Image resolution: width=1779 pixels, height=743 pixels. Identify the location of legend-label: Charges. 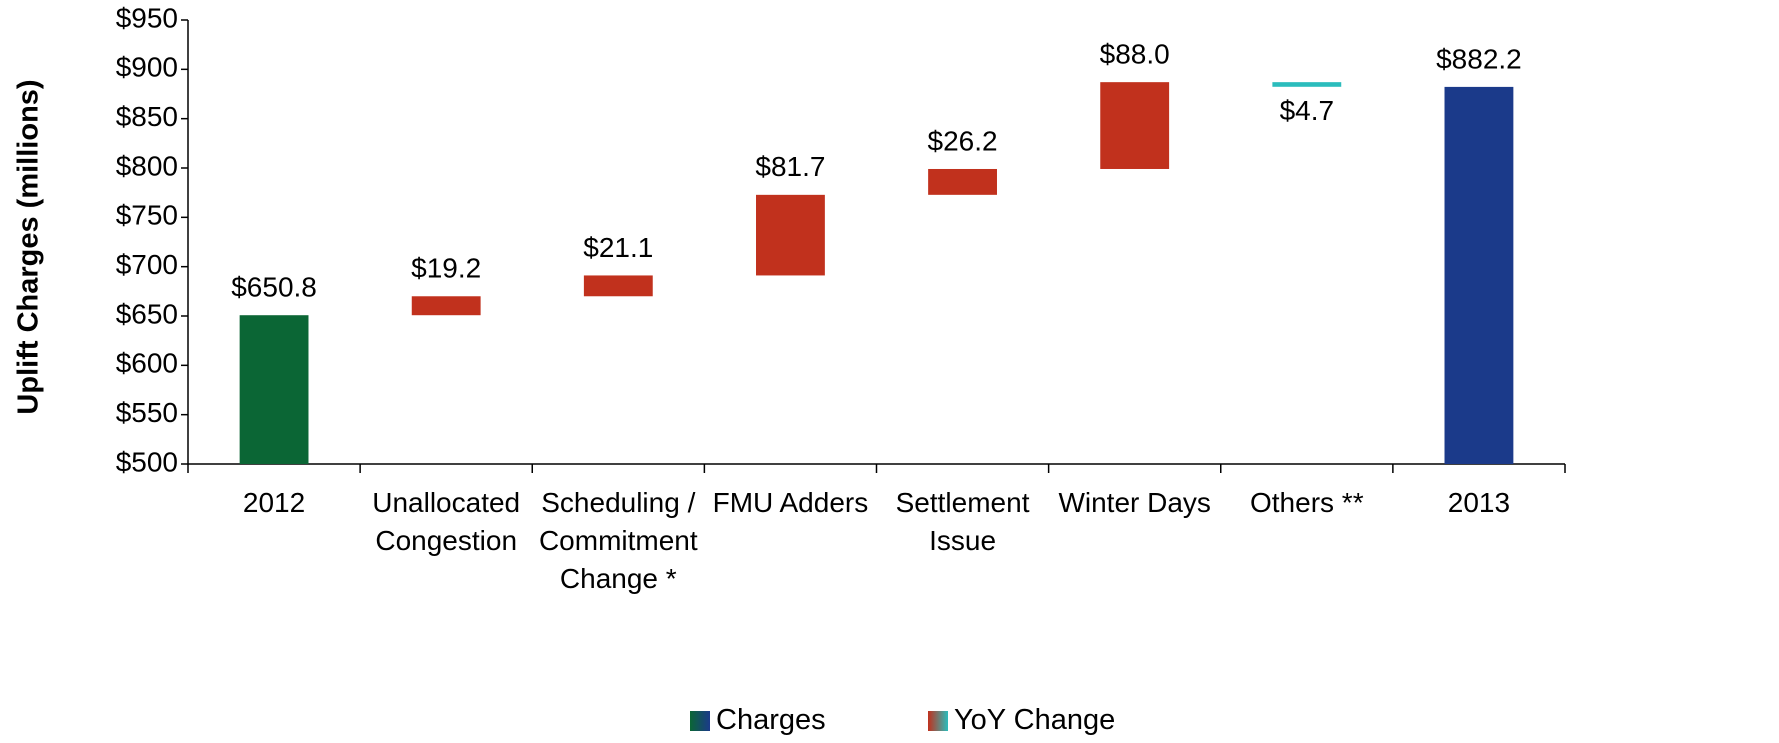
(771, 720).